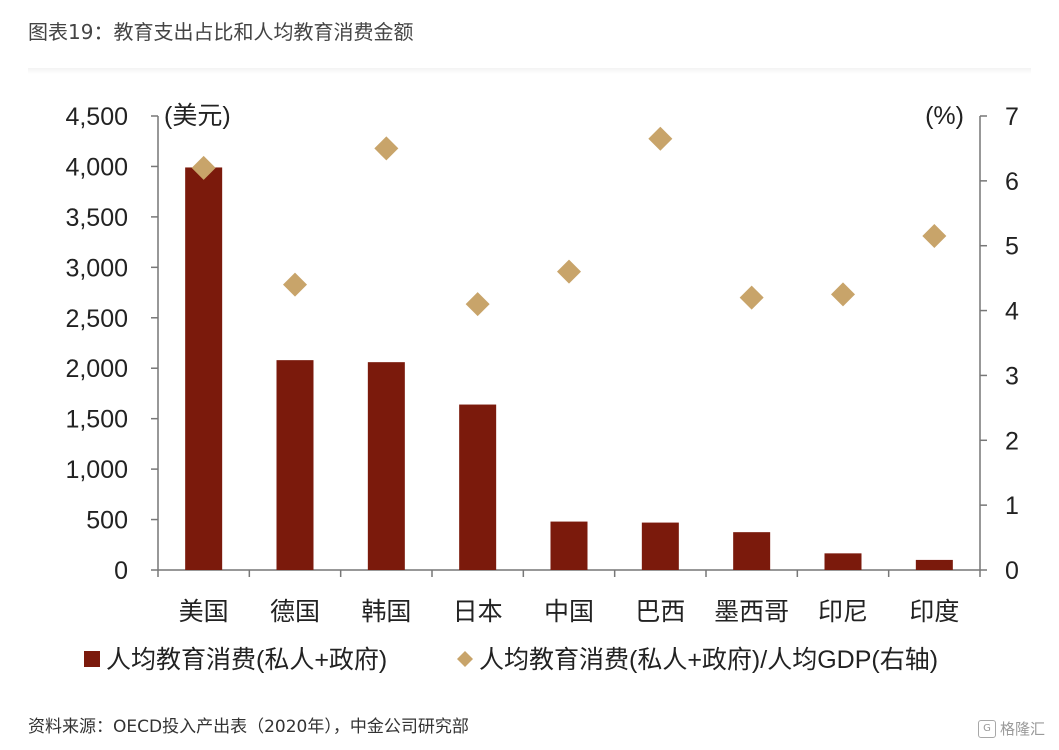  Describe the element at coordinates (708, 660) in the screenshot. I see `legend-diamond-label: 人均教育消费(私人+政府)/人均GDP(右轴)` at that location.